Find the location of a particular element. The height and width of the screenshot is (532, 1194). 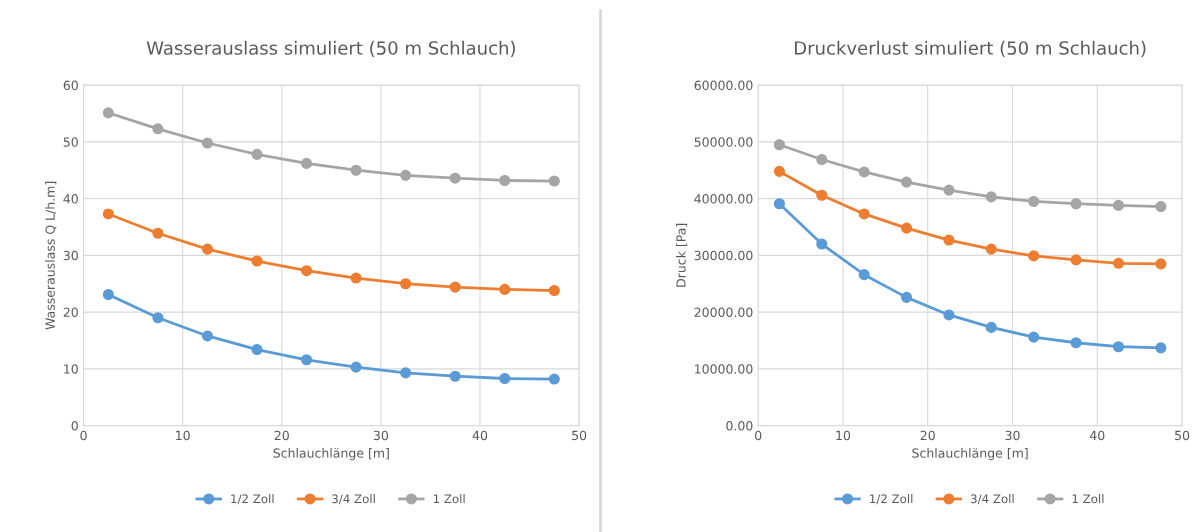

chart-title: Wasserauslass simuliert (50 m Schlauch) is located at coordinates (330, 48).